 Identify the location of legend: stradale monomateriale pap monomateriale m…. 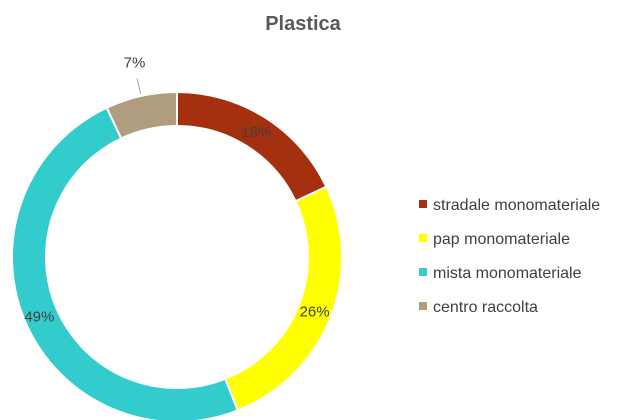
(509, 256).